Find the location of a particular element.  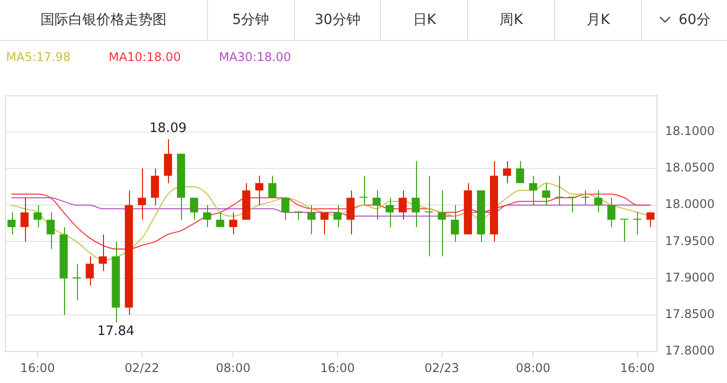

text: 月K is located at coordinates (598, 20).